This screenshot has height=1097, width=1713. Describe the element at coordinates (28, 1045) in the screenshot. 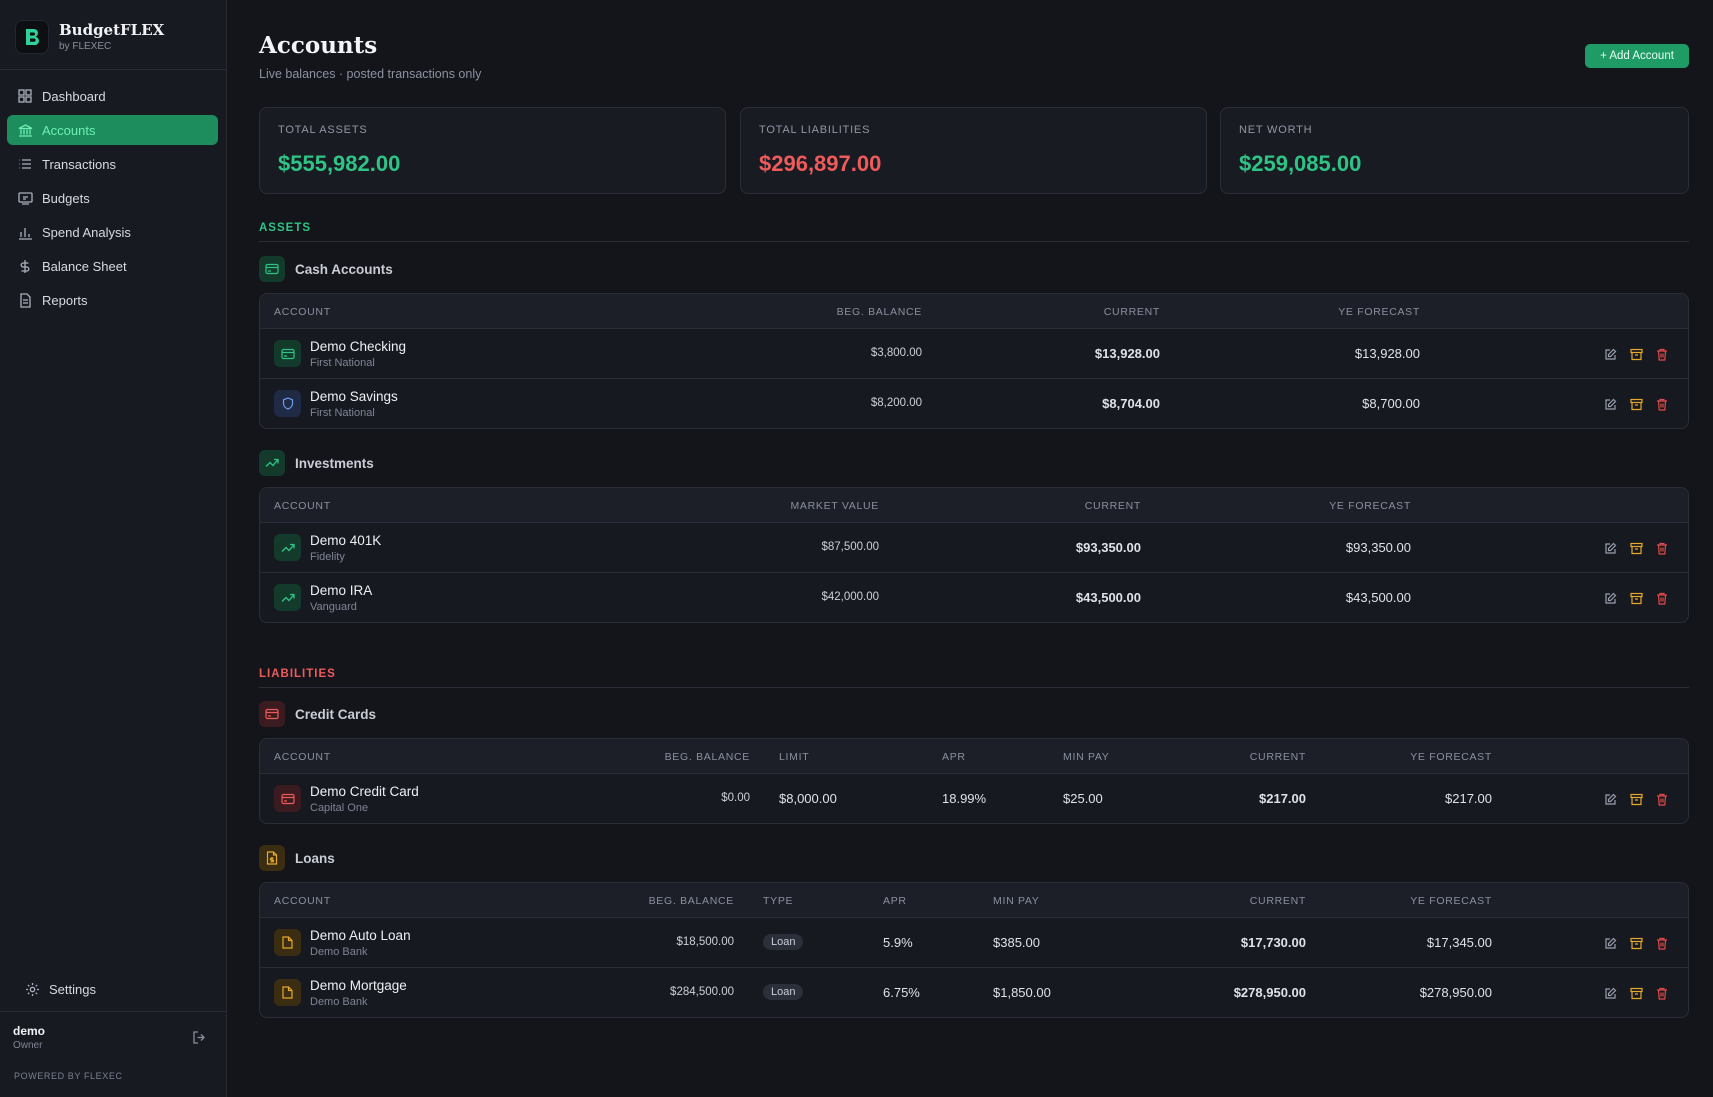

I see `user-role: Owner` at that location.